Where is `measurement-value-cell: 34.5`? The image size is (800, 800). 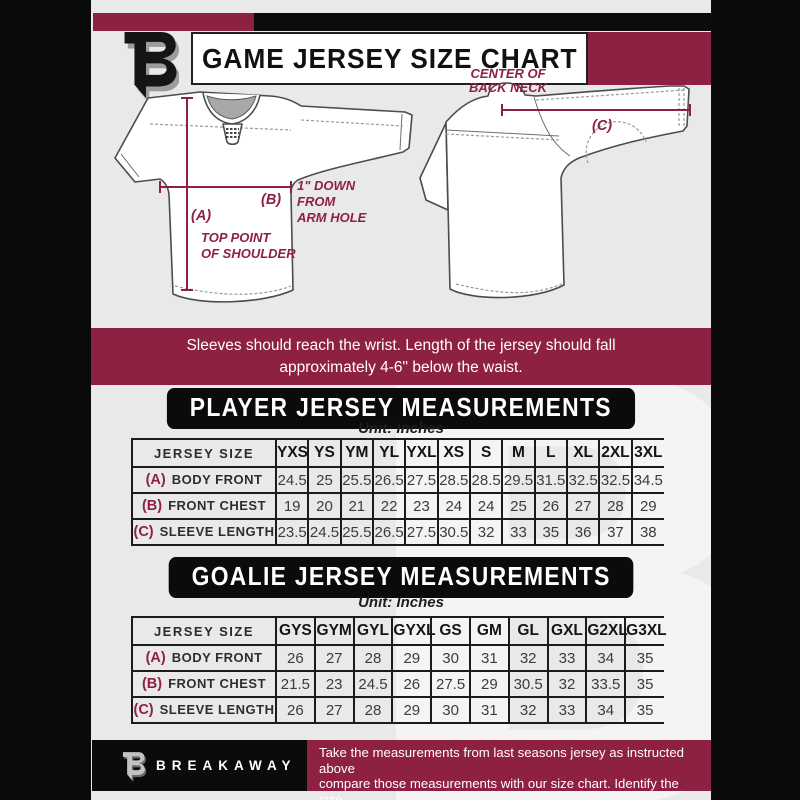 measurement-value-cell: 34.5 is located at coordinates (647, 480).